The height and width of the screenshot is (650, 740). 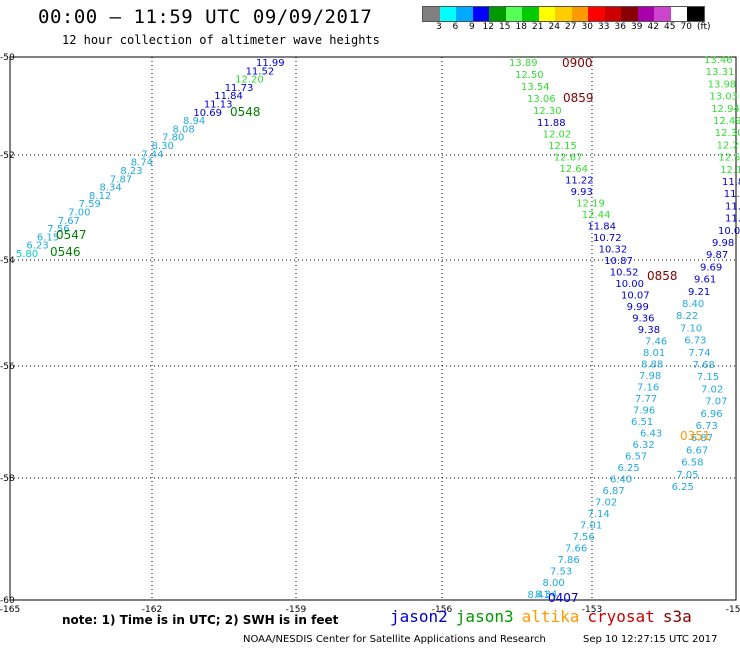 What do you see at coordinates (604, 27) in the screenshot?
I see `legend-value: 33` at bounding box center [604, 27].